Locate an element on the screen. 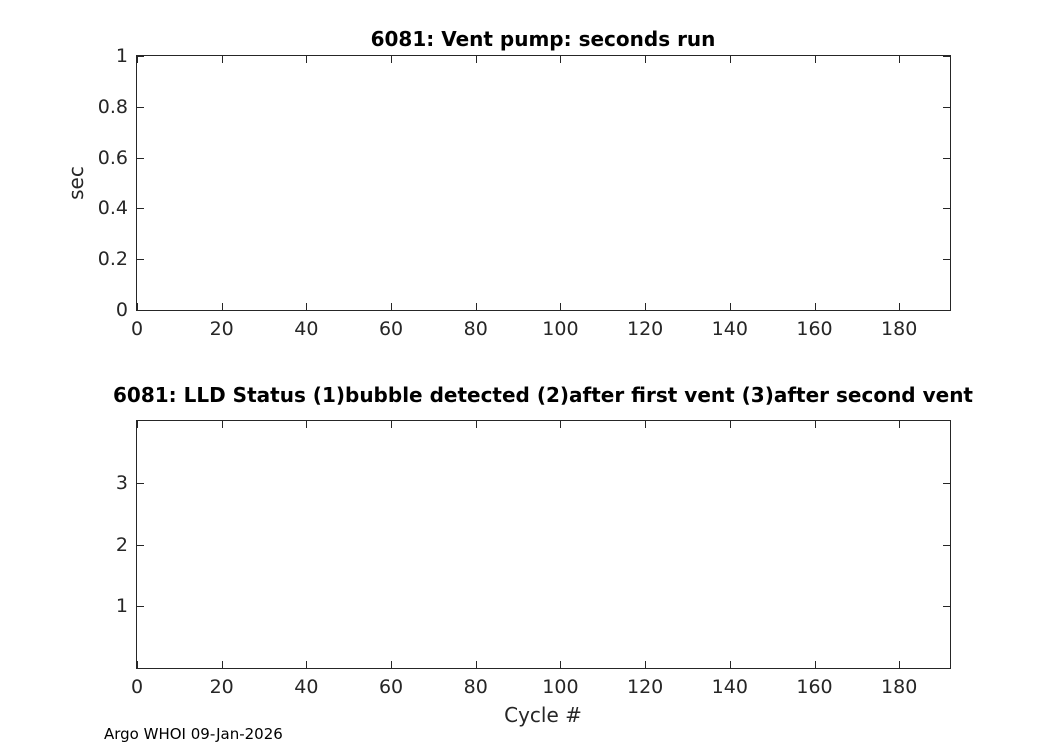 This screenshot has width=1050, height=750. y-tick-label: 3 is located at coordinates (121, 482).